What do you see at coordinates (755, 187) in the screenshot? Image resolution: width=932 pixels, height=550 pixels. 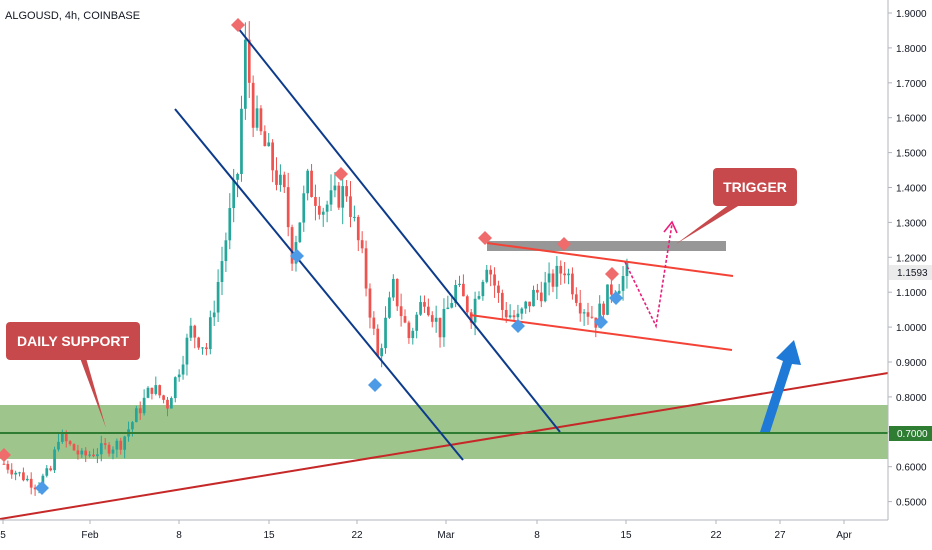 I see `trigger-label: TRIGGER` at bounding box center [755, 187].